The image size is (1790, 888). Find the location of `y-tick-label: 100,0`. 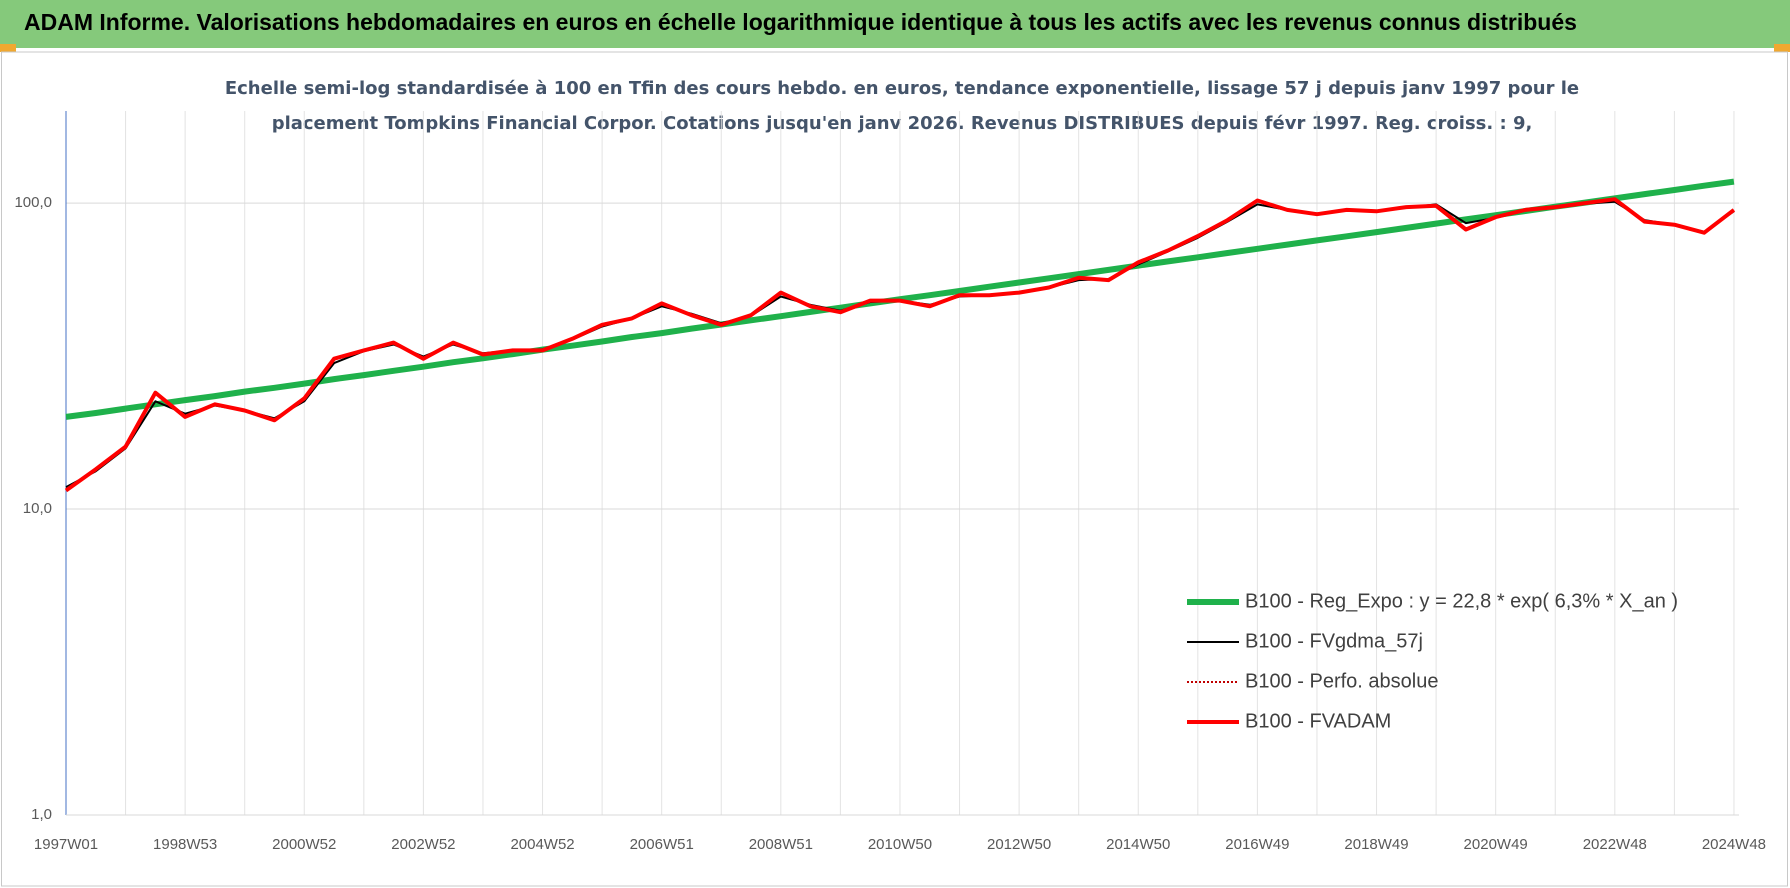

y-tick-label: 100,0 is located at coordinates (33, 202).